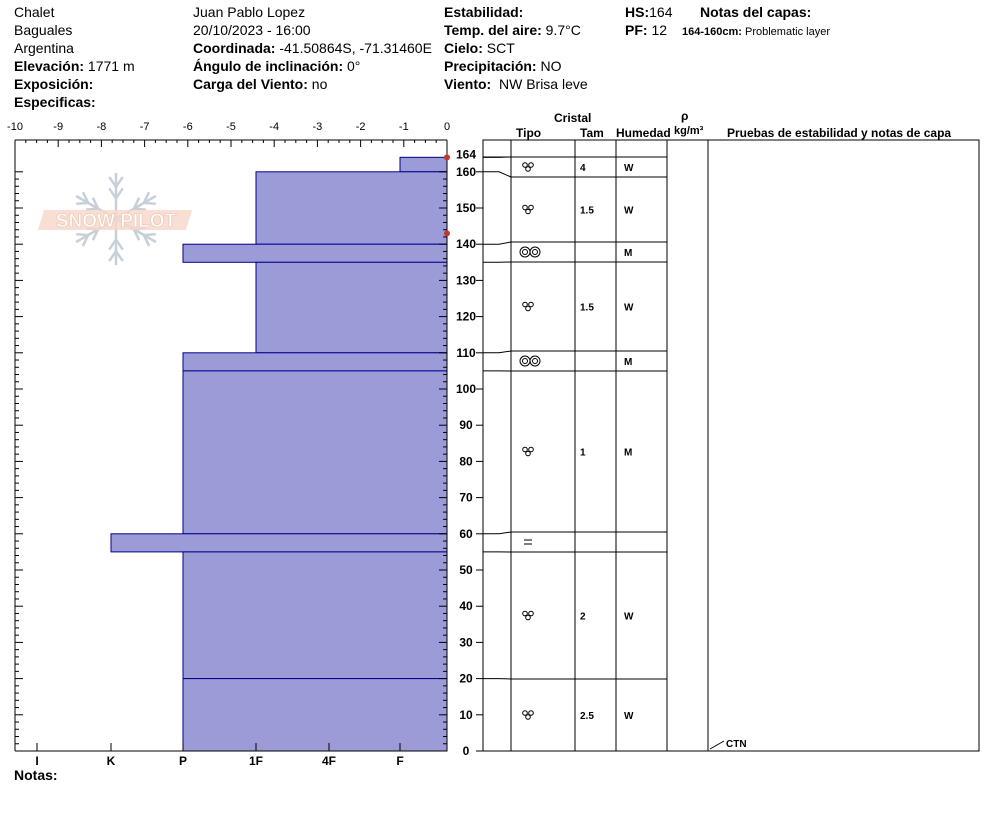 The height and width of the screenshot is (840, 994). I want to click on layer-connector, so click(497, 533).